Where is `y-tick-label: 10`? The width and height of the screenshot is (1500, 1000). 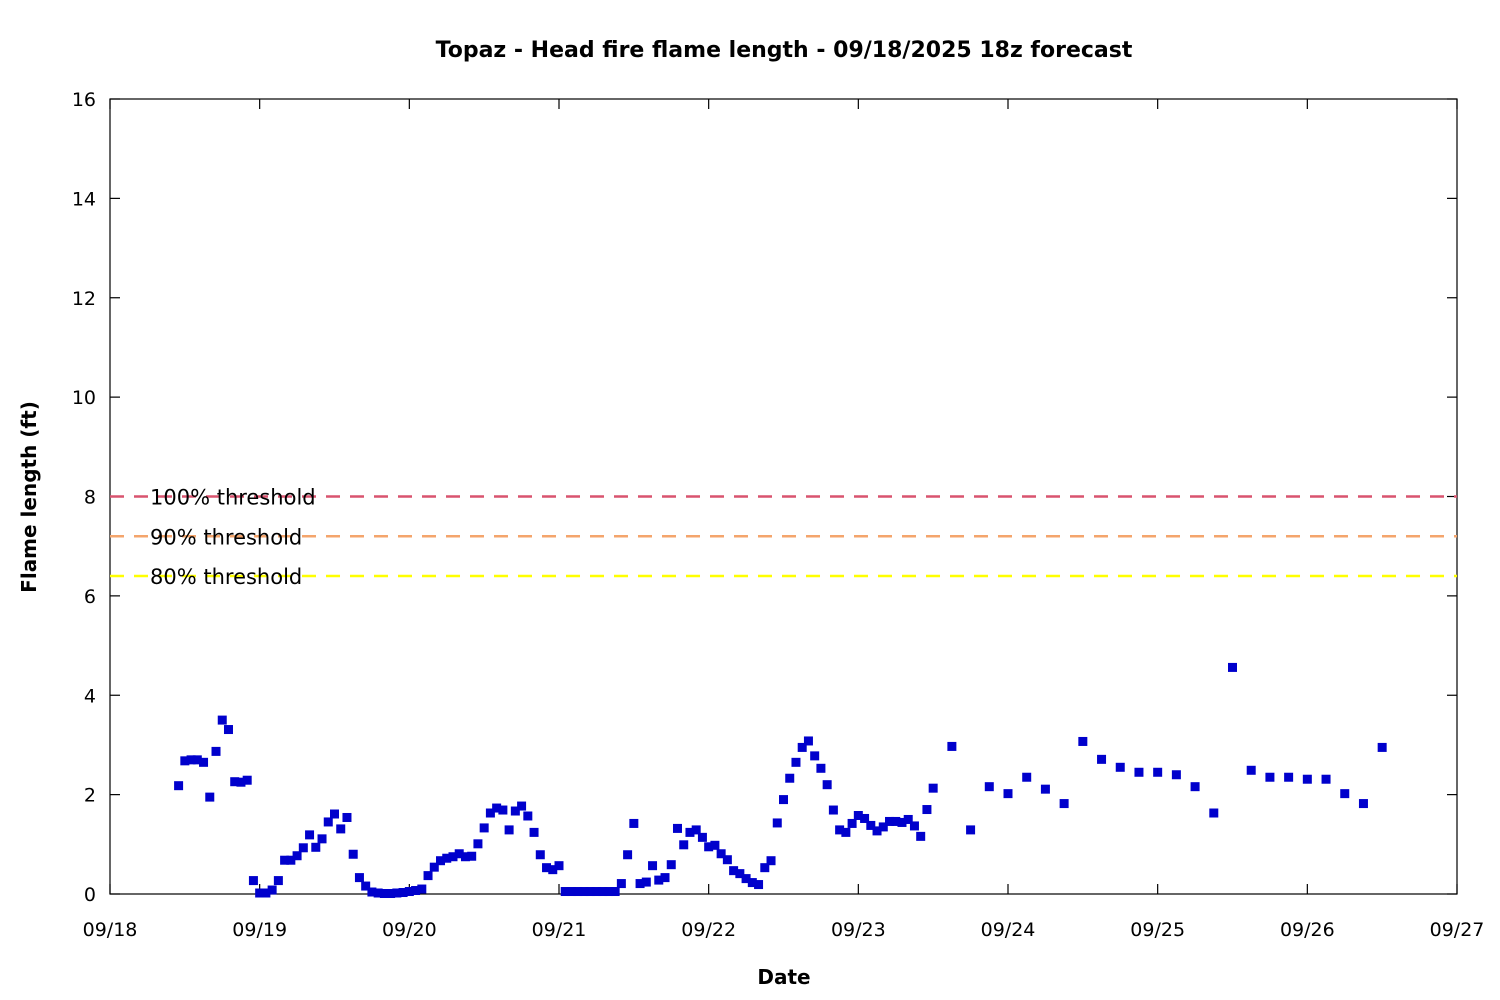
y-tick-label: 10 is located at coordinates (84, 398).